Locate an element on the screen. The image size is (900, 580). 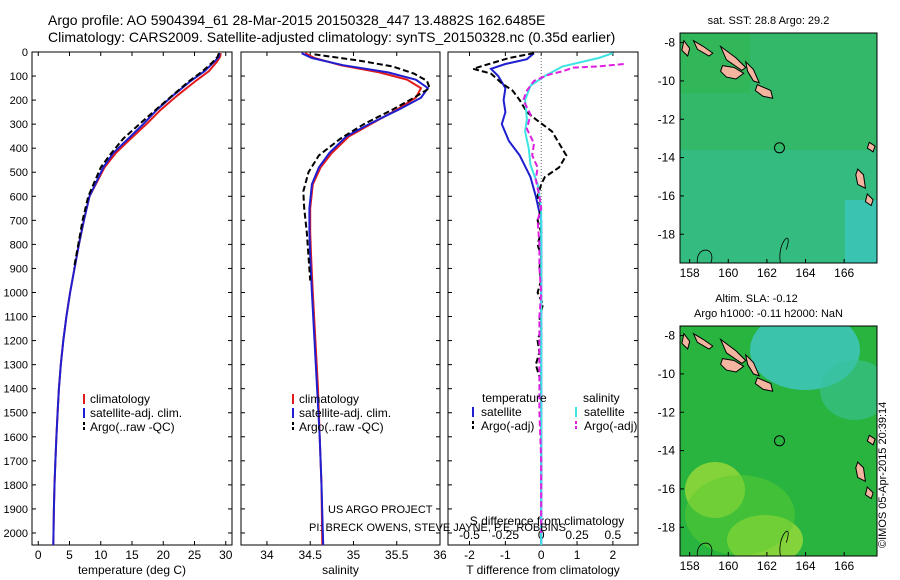
sst-map is located at coordinates (778, 148).